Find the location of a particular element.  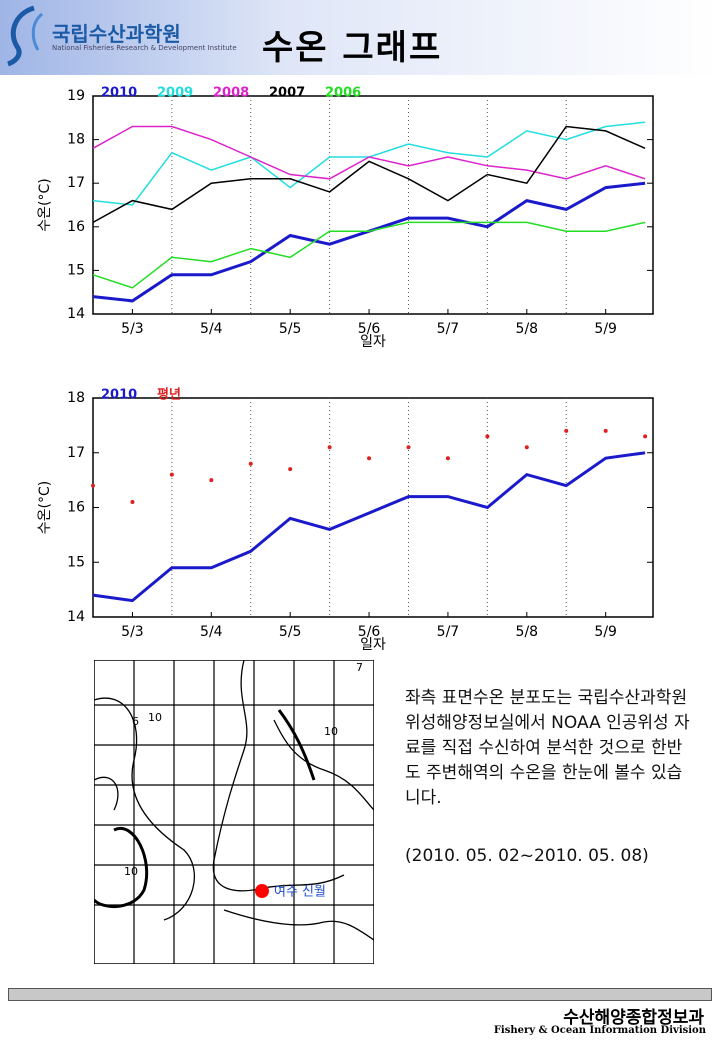

footer-division-en: Fishery & Ocean Information Division is located at coordinates (599, 1030).